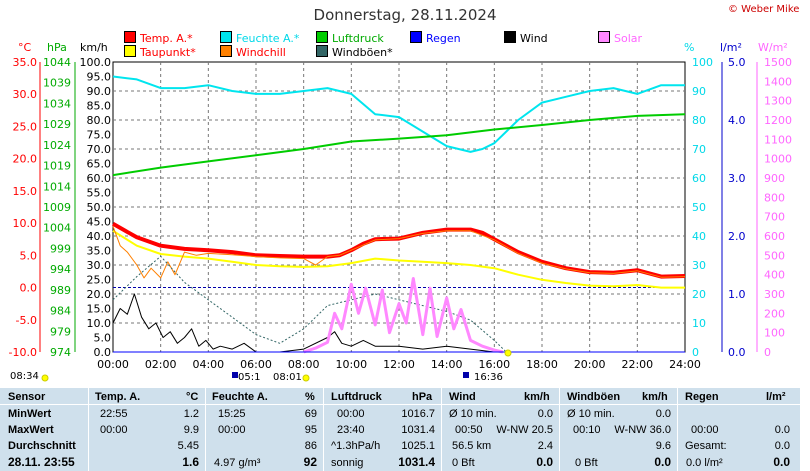  I want to click on solar-axis-tick: 1300, so click(778, 101).